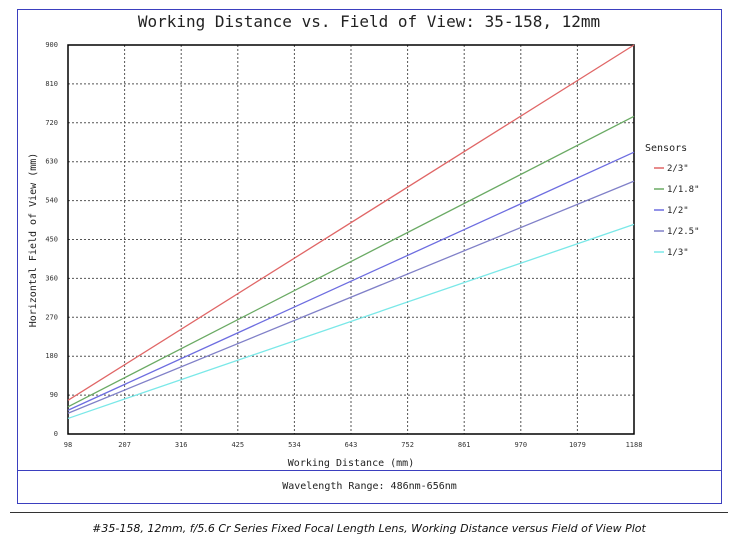 Image resolution: width=738 pixels, height=548 pixels. What do you see at coordinates (181, 445) in the screenshot?
I see `x-tick-label: 316` at bounding box center [181, 445].